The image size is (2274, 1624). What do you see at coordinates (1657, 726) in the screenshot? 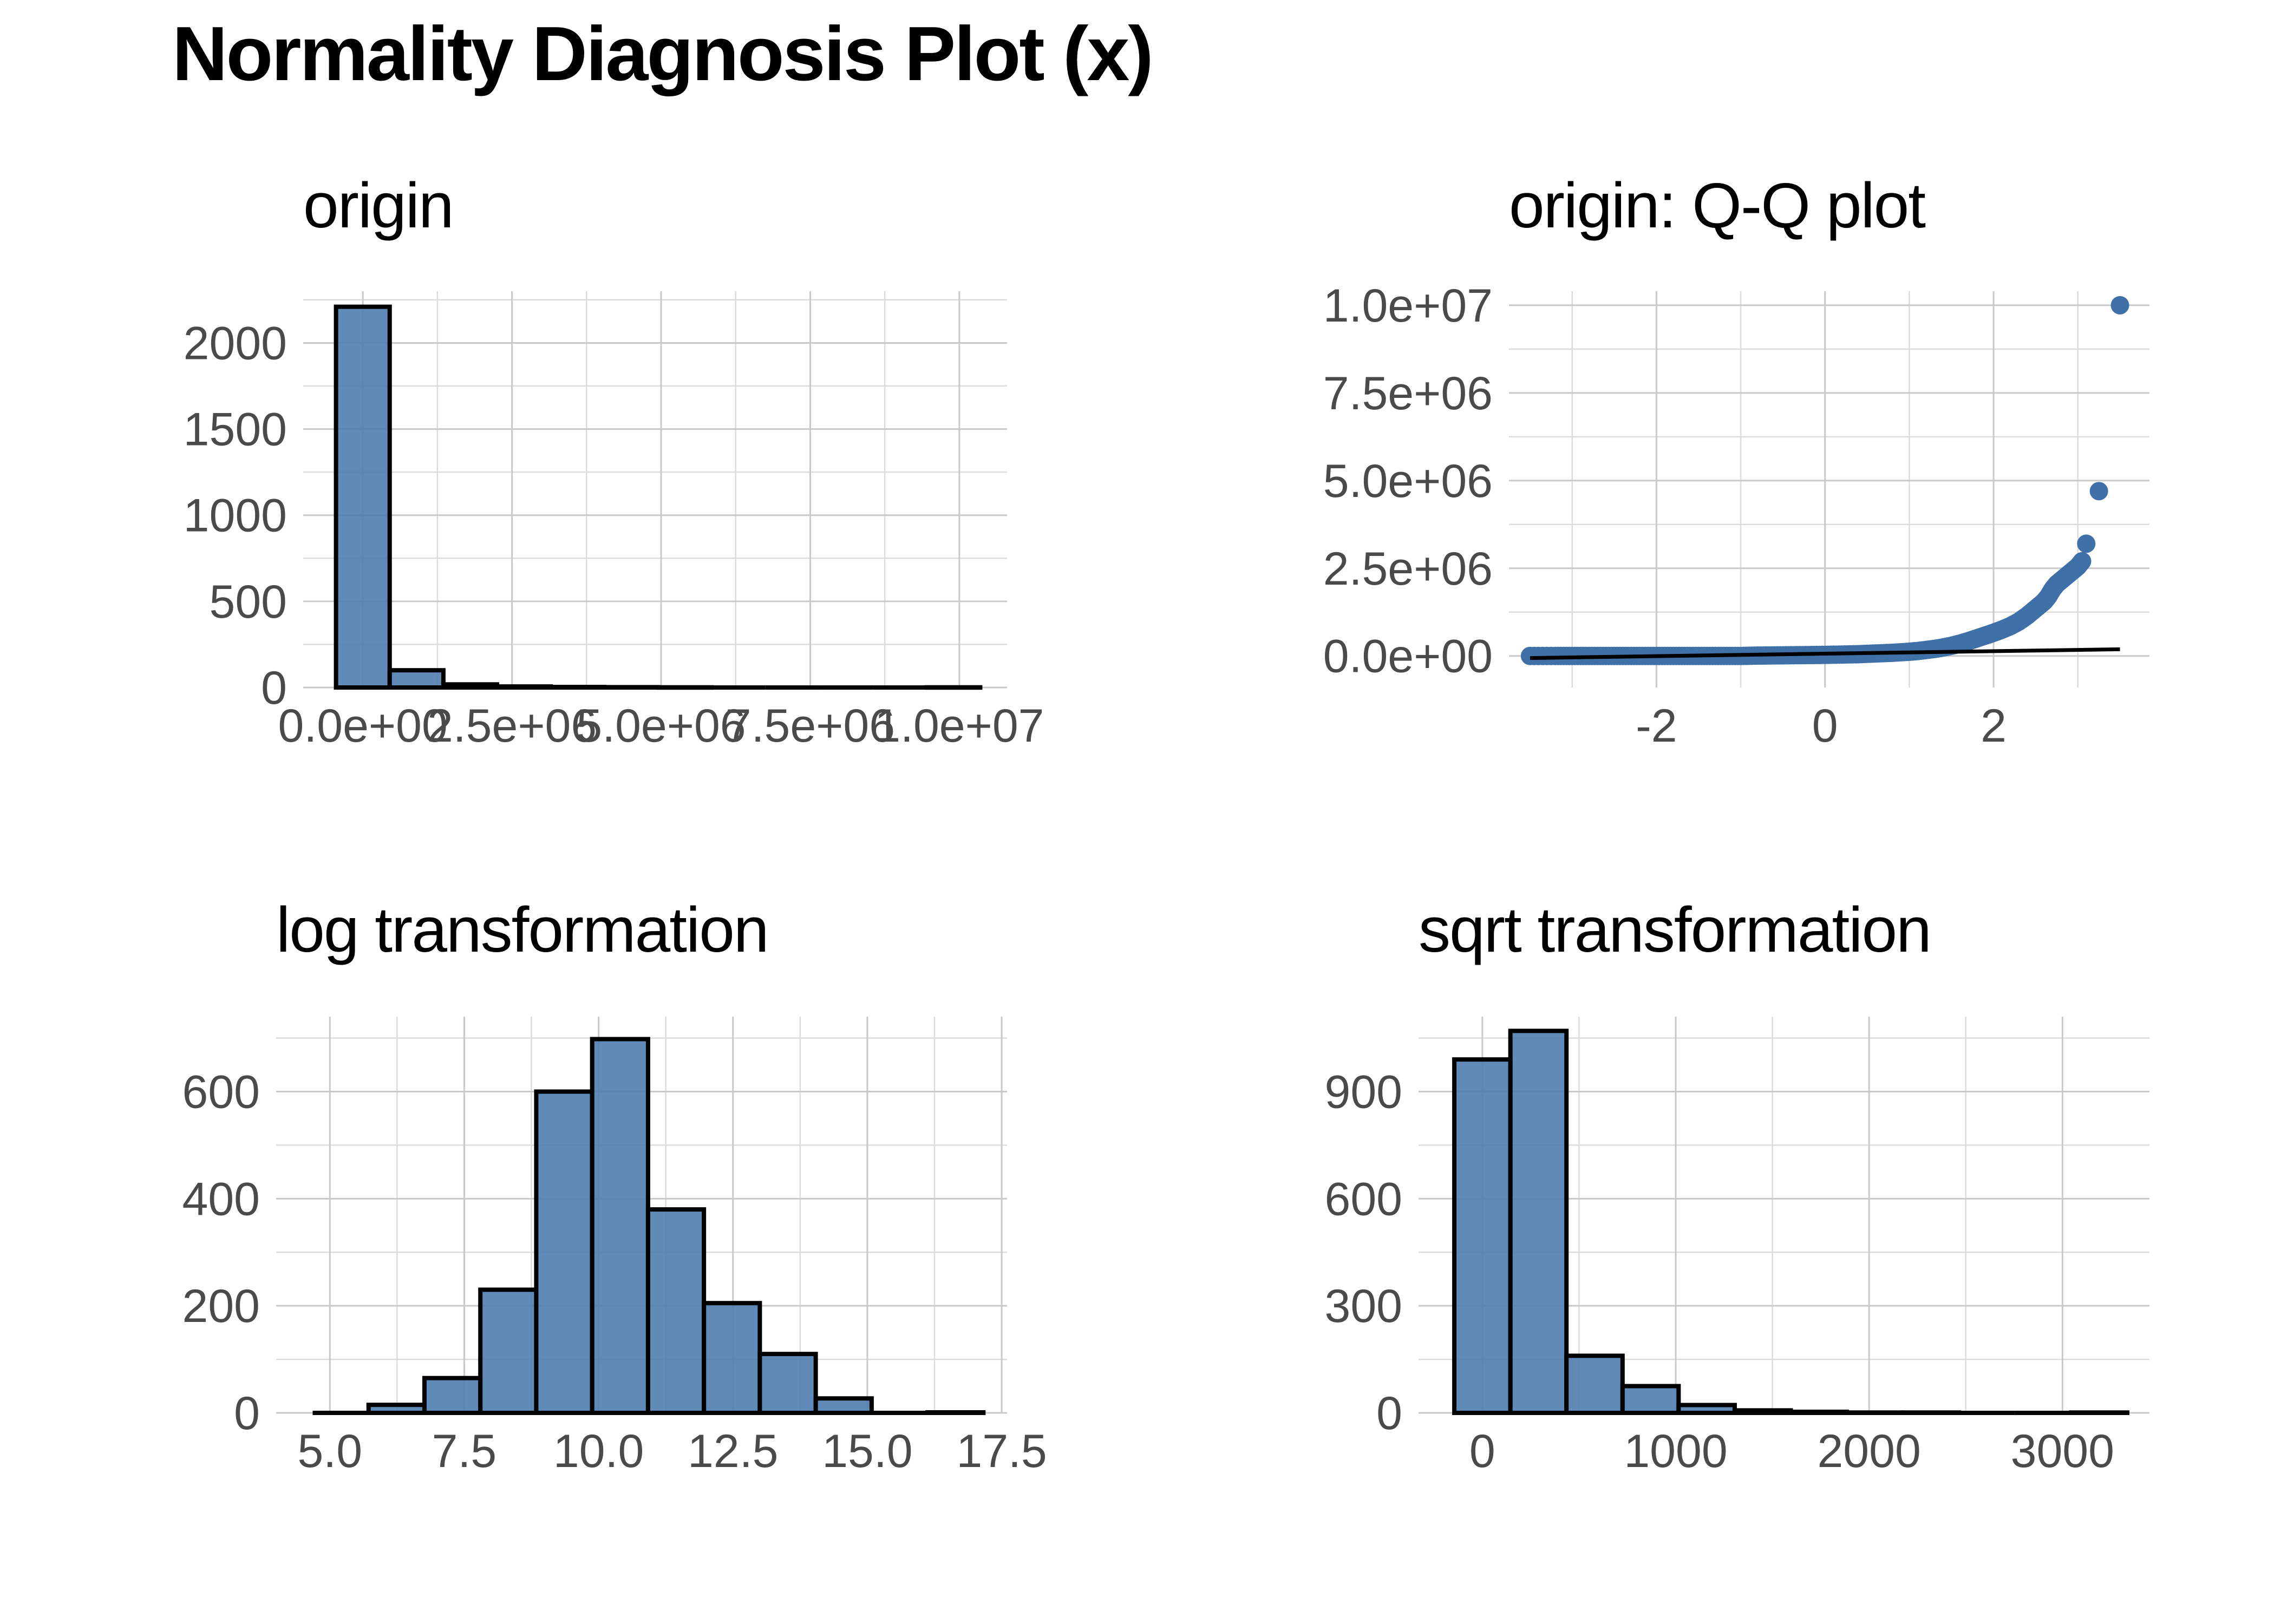
I see `qq-x-tick-label: -2` at bounding box center [1657, 726].